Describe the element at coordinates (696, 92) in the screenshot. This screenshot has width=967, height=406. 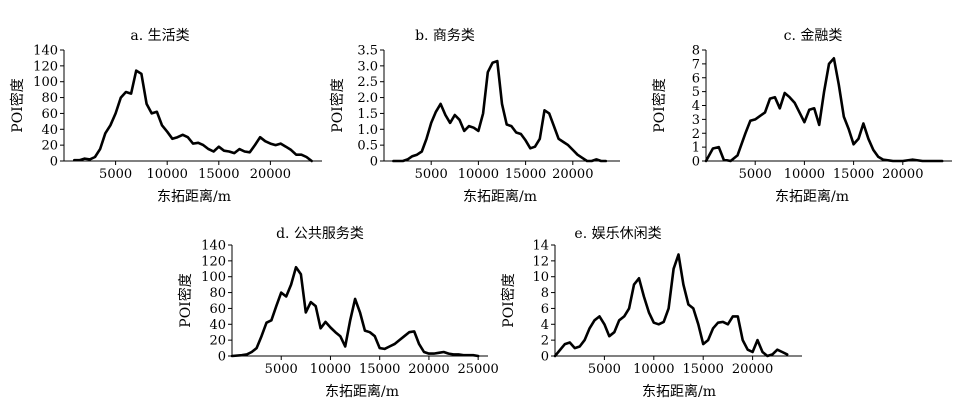
I see `y-tick-label: 5` at that location.